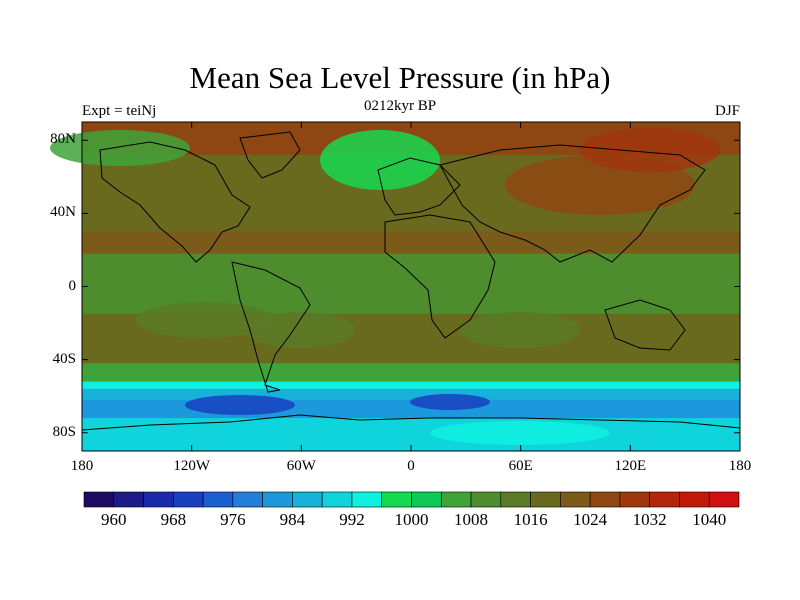  What do you see at coordinates (72, 285) in the screenshot?
I see `lat-tick-label: 0` at bounding box center [72, 285].